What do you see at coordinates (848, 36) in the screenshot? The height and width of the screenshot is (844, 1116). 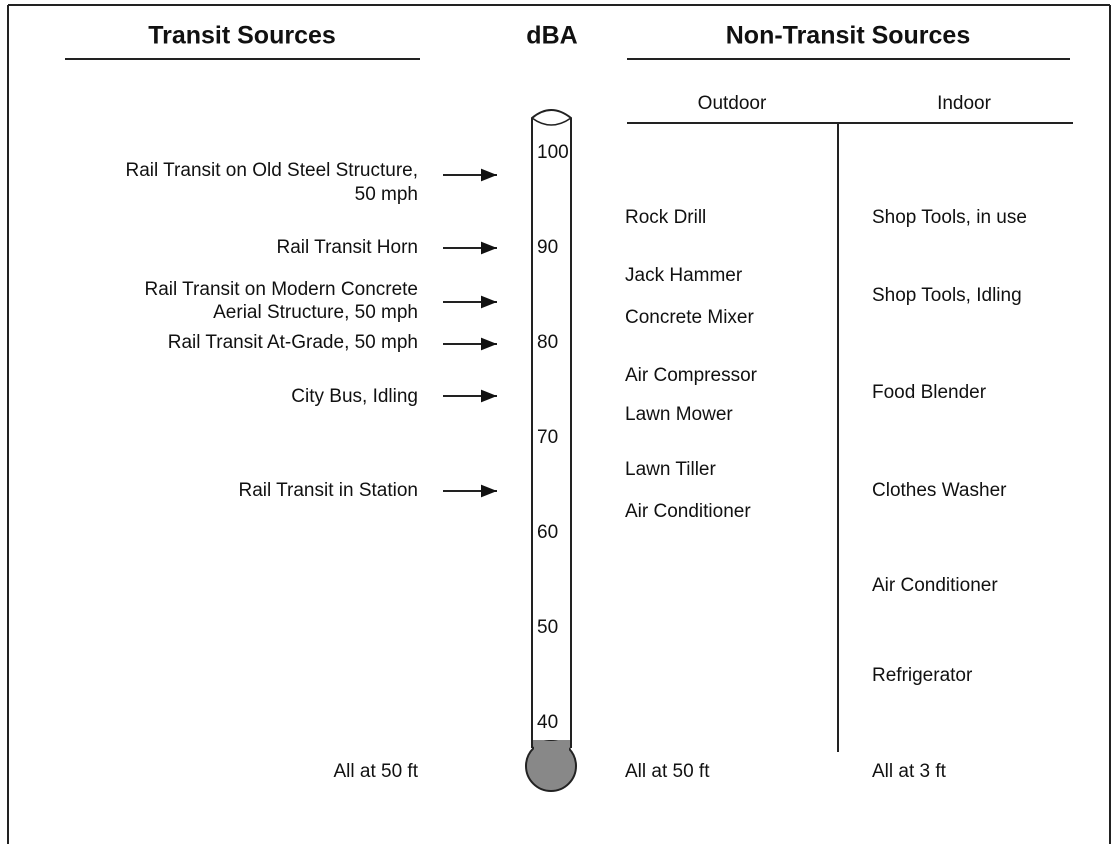 I see `header-non-transit: Non-Transit Sources` at bounding box center [848, 36].